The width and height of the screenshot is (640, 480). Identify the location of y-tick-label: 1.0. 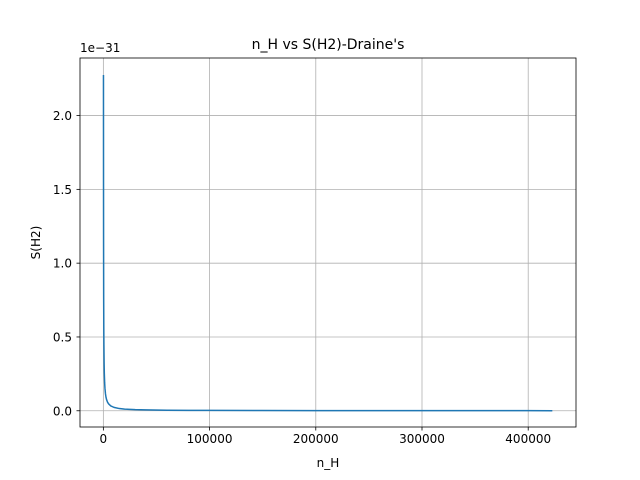
(62, 264).